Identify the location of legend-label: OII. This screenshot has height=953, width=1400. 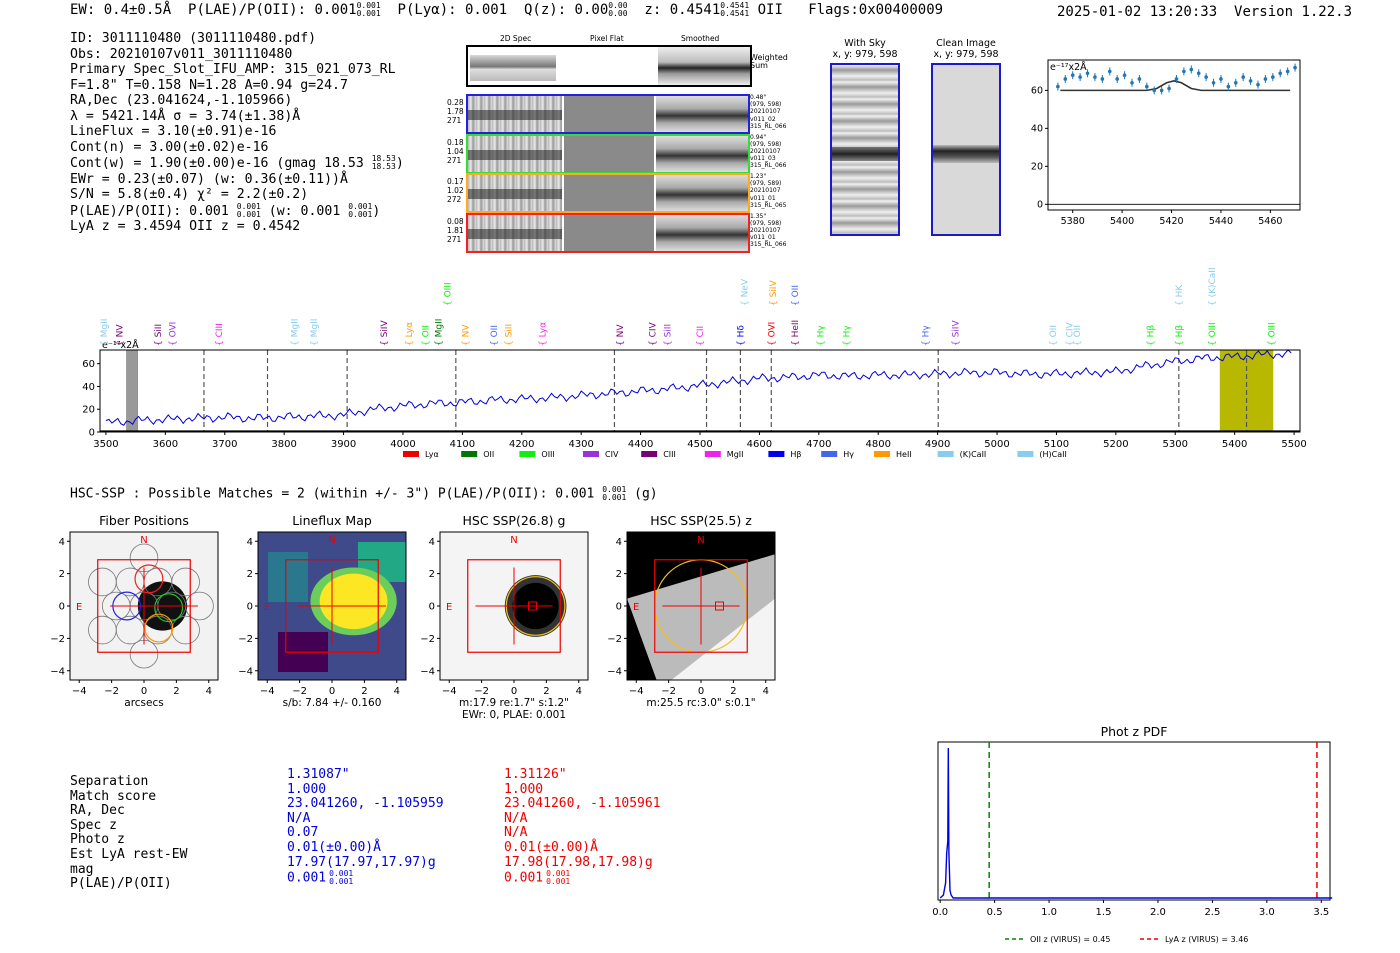
(488, 454).